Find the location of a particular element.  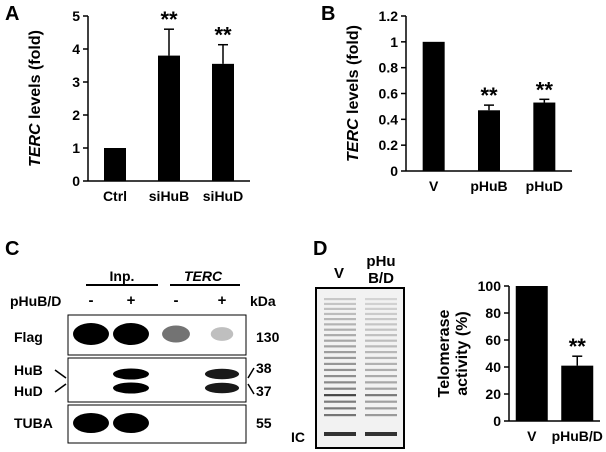

gel-frame is located at coordinates (360, 368).